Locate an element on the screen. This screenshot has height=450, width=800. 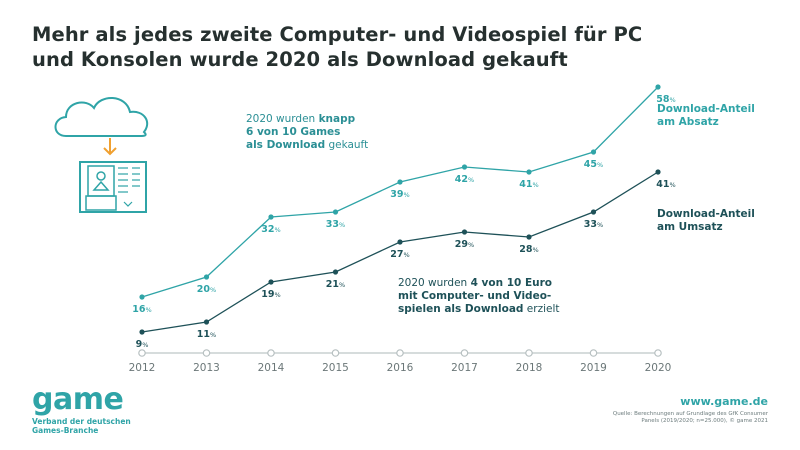
data-label: 29% is located at coordinates (464, 244).